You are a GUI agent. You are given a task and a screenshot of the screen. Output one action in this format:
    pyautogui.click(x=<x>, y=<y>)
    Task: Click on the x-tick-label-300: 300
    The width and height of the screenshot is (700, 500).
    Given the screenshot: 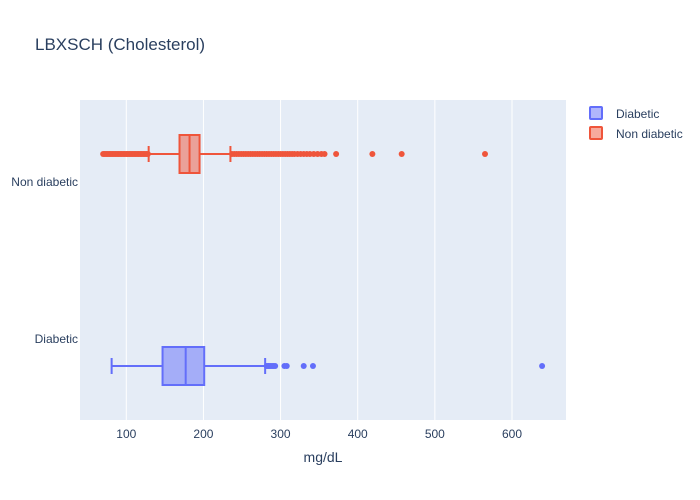 What is the action you would take?
    pyautogui.click(x=281, y=434)
    